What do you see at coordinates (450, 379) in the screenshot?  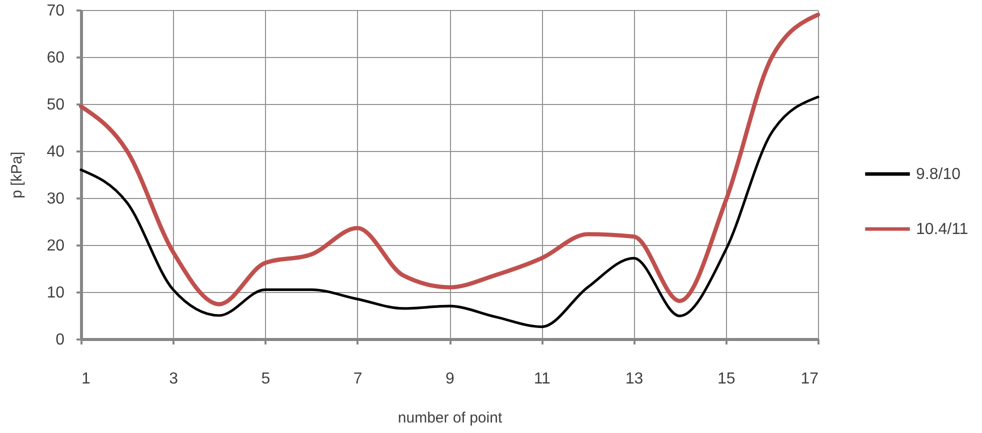 I see `x-tick-label: 9` at bounding box center [450, 379].